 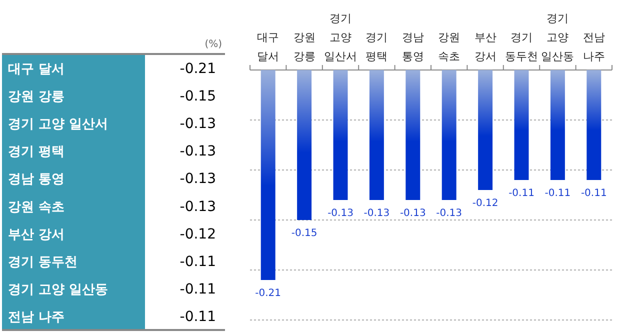 I want to click on category-label: 강원 속초, so click(x=36, y=207).